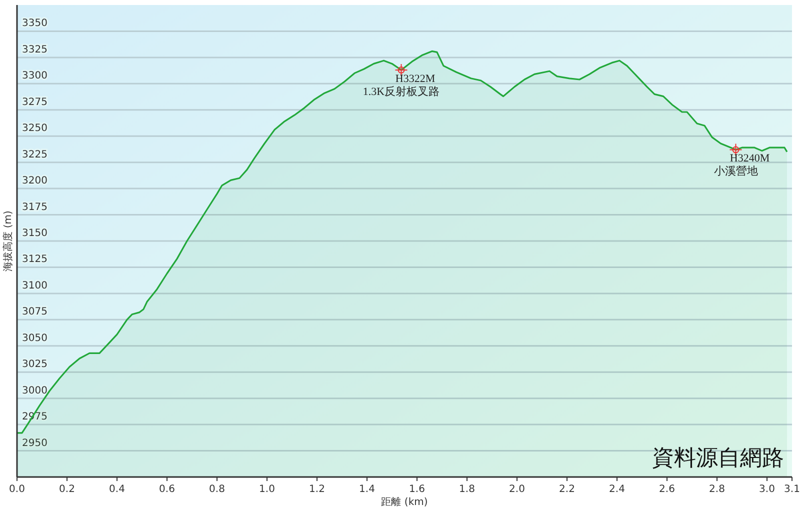 This screenshot has width=807, height=507. What do you see at coordinates (367, 489) in the screenshot?
I see `x-tick-label: 1.4` at bounding box center [367, 489].